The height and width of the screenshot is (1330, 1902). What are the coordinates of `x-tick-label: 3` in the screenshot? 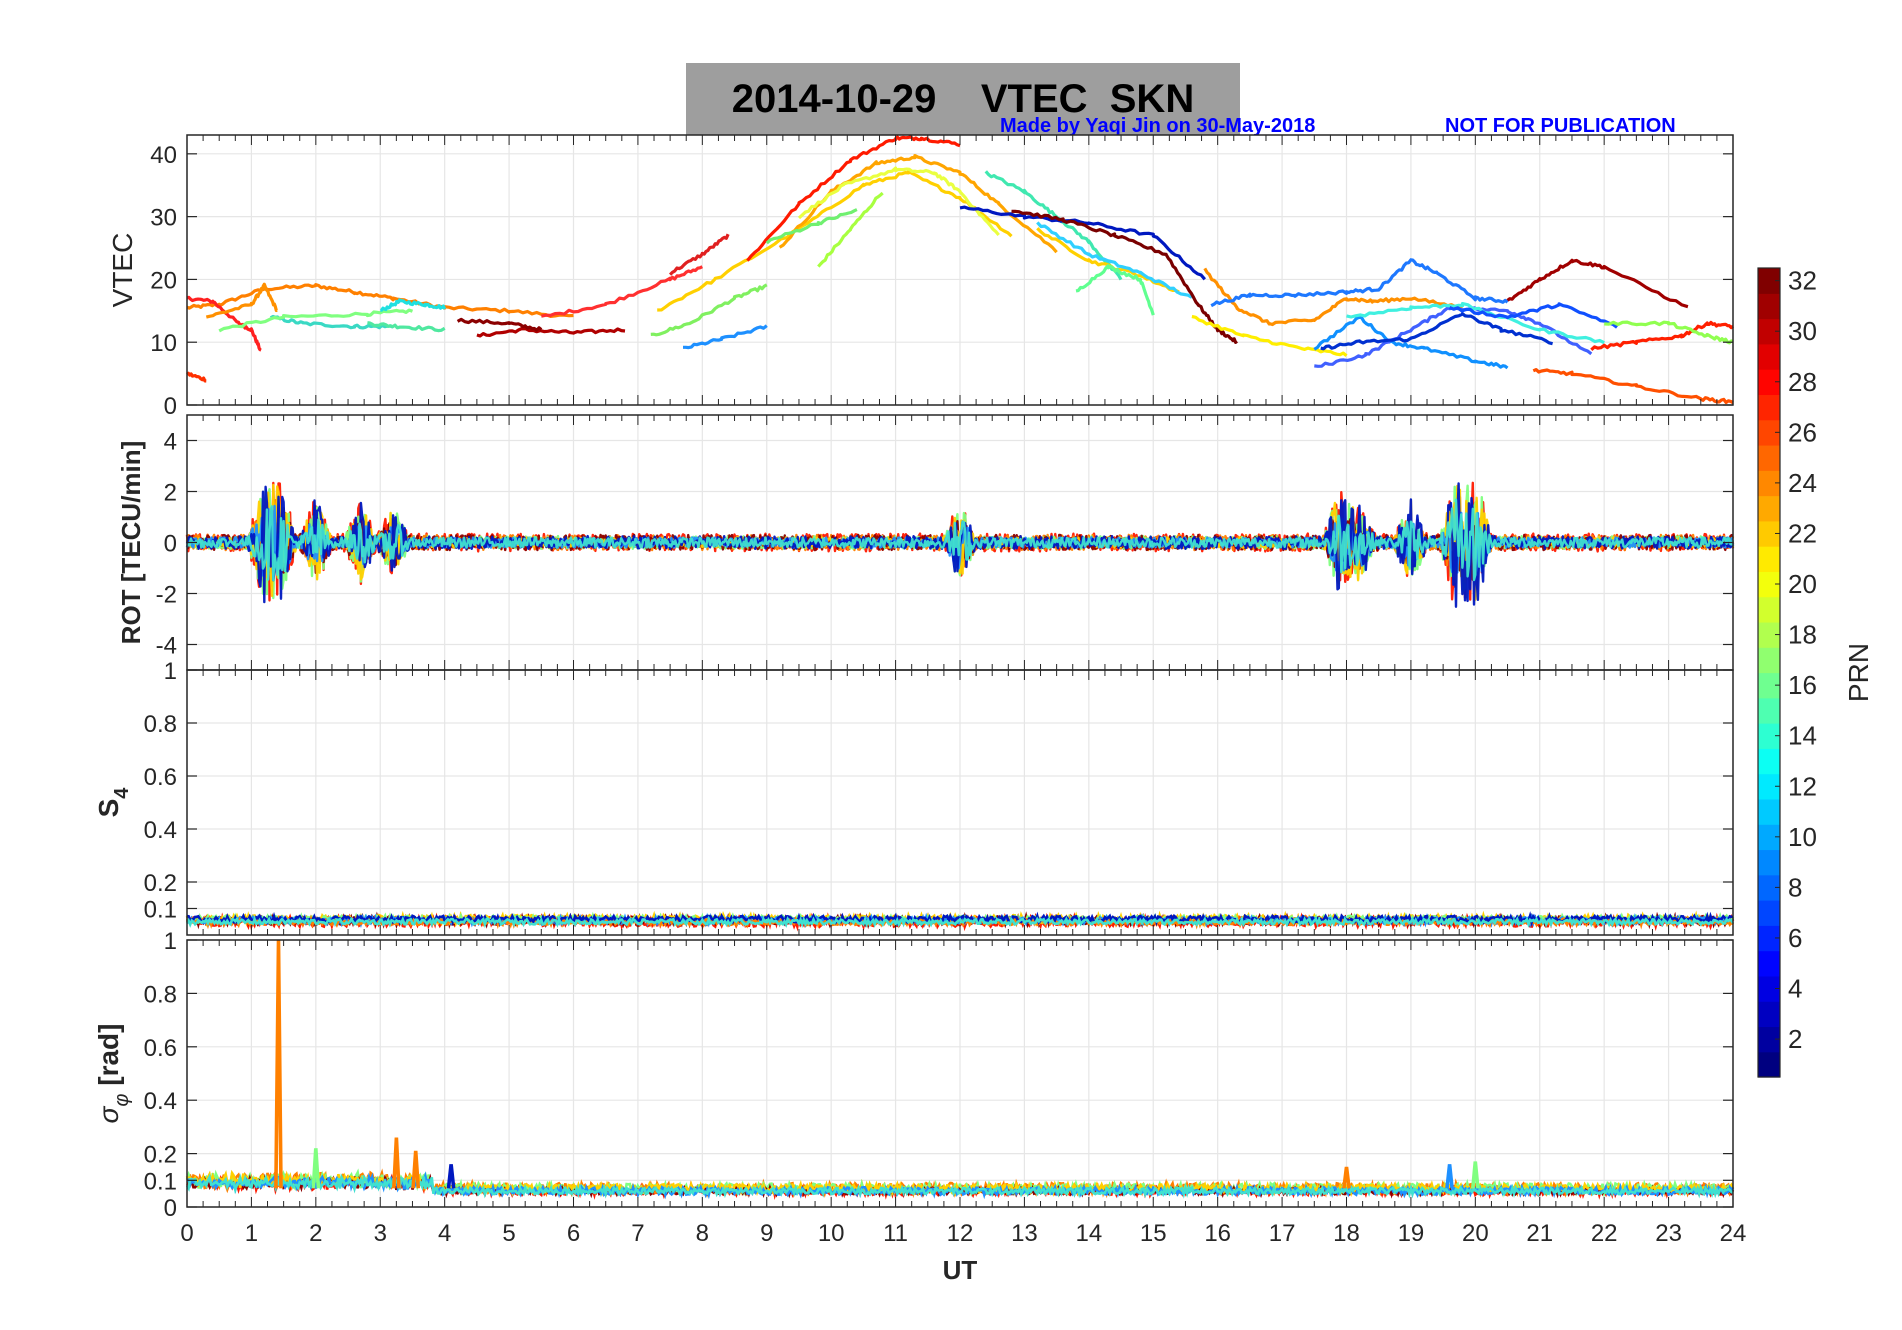 It's located at (380, 1233).